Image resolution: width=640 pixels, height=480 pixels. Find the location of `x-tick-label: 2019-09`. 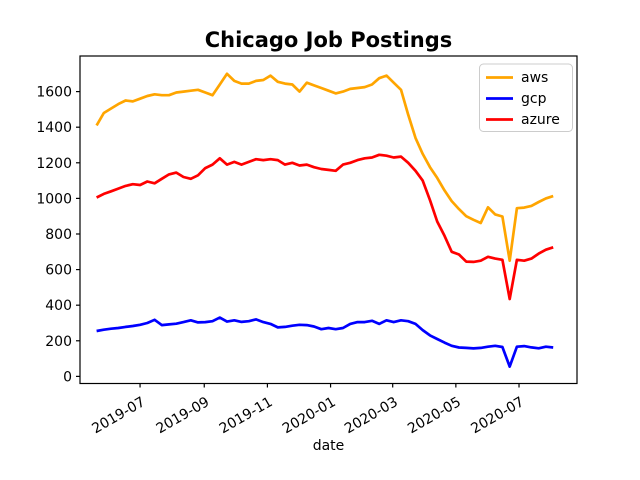

x-tick-label: 2019-09 is located at coordinates (183, 415).